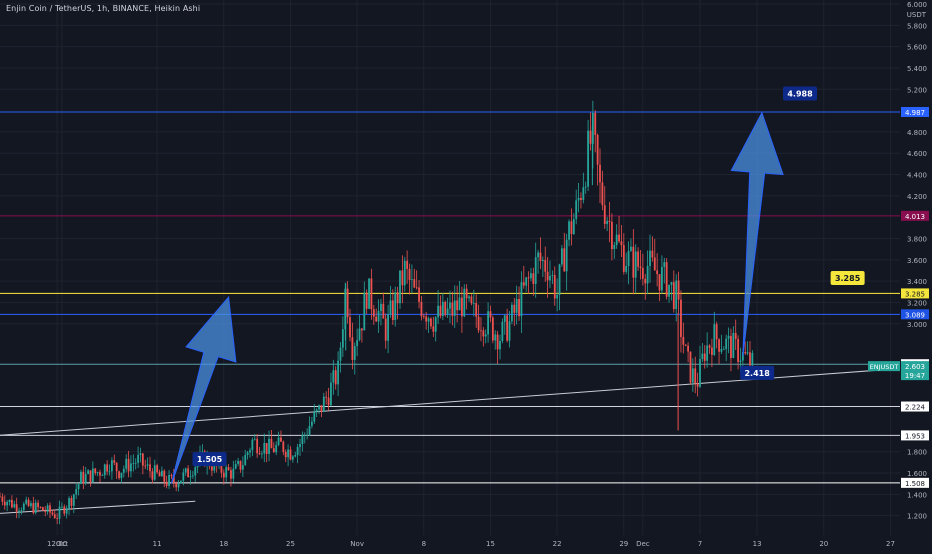  I want to click on price-tick-label: 5.200, so click(917, 90).